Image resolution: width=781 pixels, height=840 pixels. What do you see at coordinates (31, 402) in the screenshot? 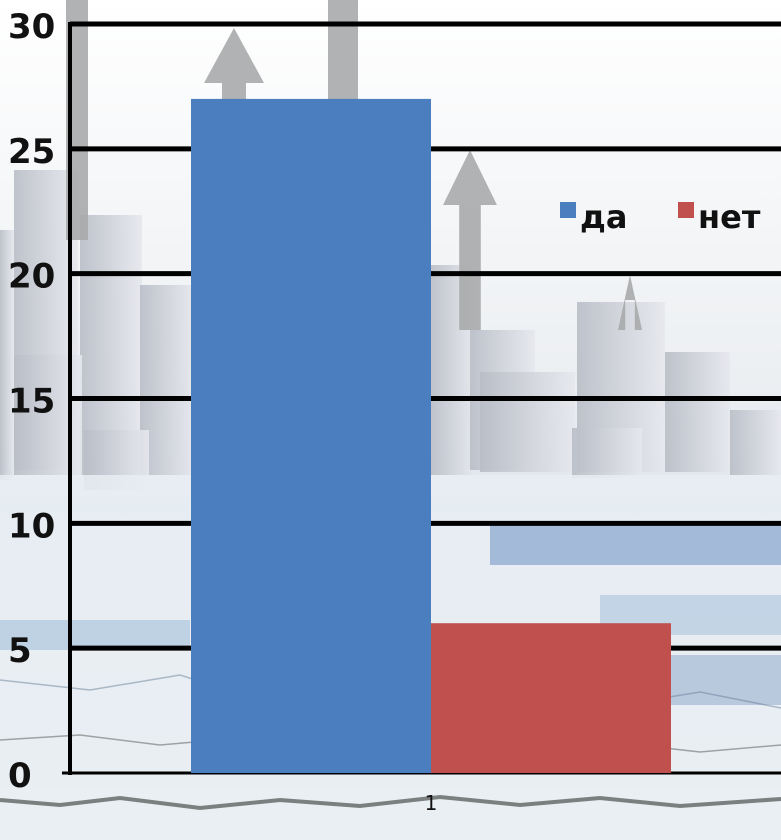
I see `y-tick-label-15: 15` at bounding box center [31, 402].